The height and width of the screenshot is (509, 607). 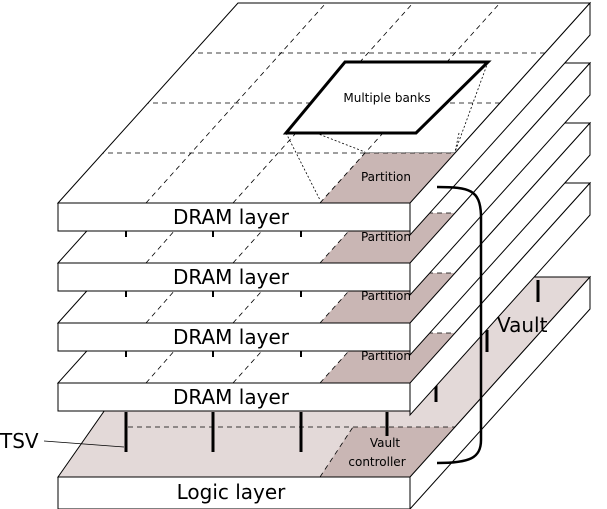 What do you see at coordinates (386, 356) in the screenshot?
I see `partition-label-4: Partition` at bounding box center [386, 356].